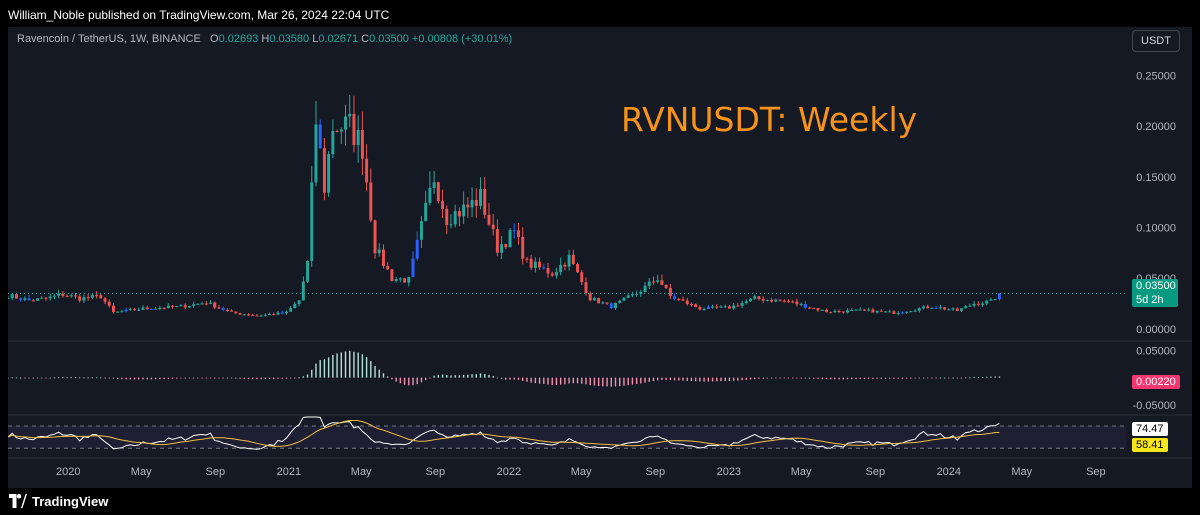 The width and height of the screenshot is (1200, 515). I want to click on time-axis-tick: 2023, so click(729, 472).